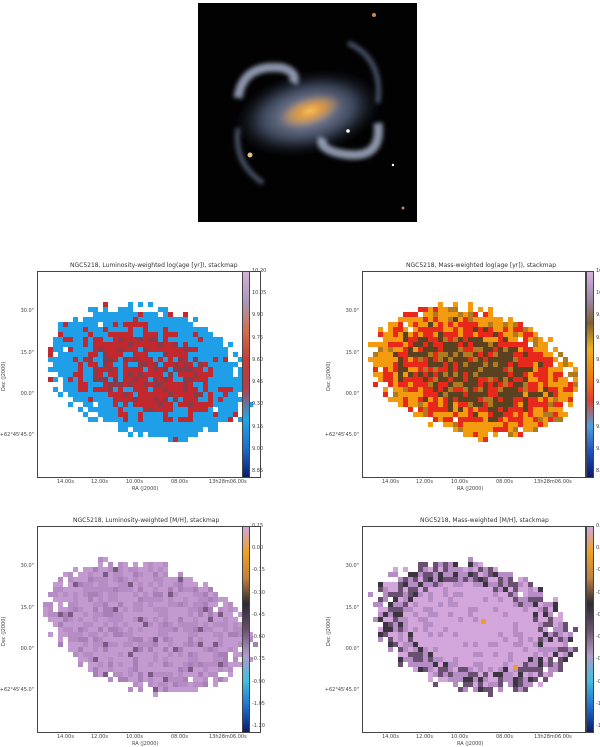  I want to click on colorbar-tick-label: 9.90, so click(258, 315).